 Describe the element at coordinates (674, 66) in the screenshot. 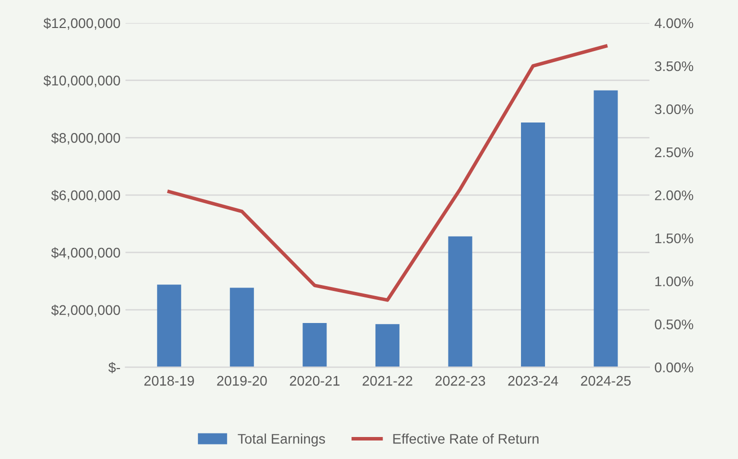

I see `y2-tick-label: 3.50%` at that location.